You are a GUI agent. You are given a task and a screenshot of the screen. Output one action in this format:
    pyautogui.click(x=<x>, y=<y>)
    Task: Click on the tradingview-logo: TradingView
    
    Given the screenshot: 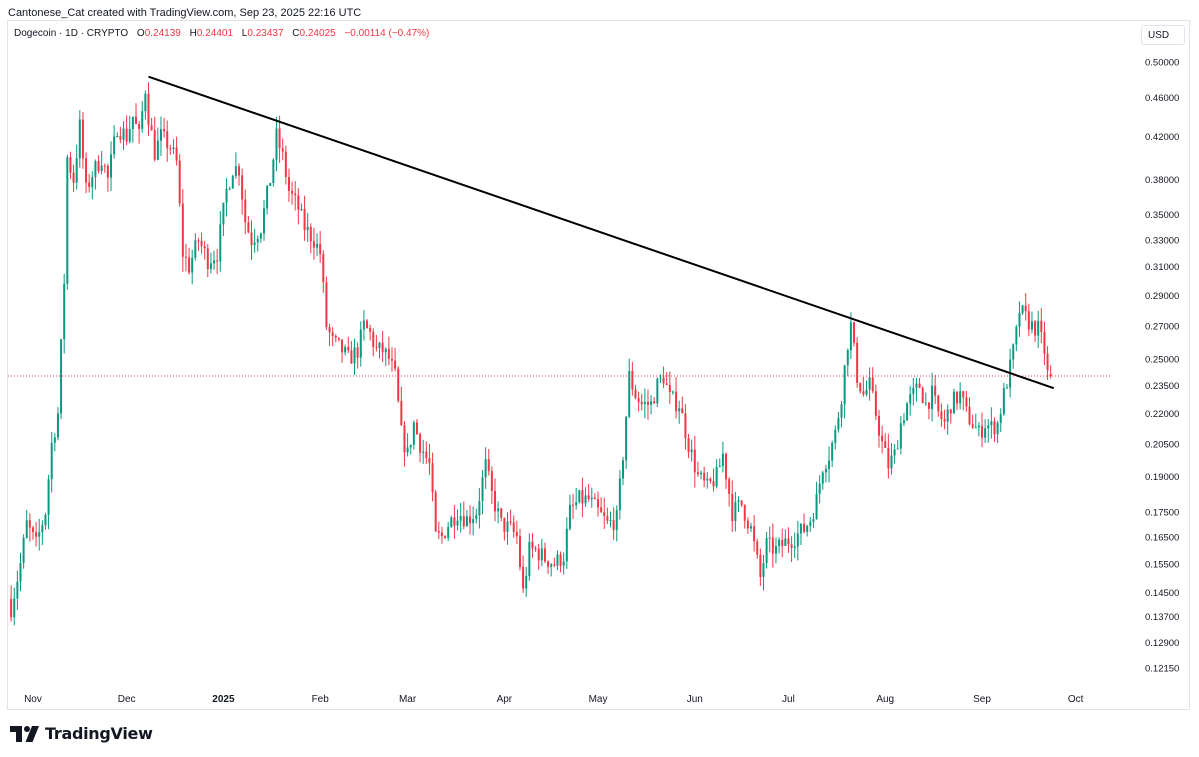 What is the action you would take?
    pyautogui.click(x=81, y=733)
    